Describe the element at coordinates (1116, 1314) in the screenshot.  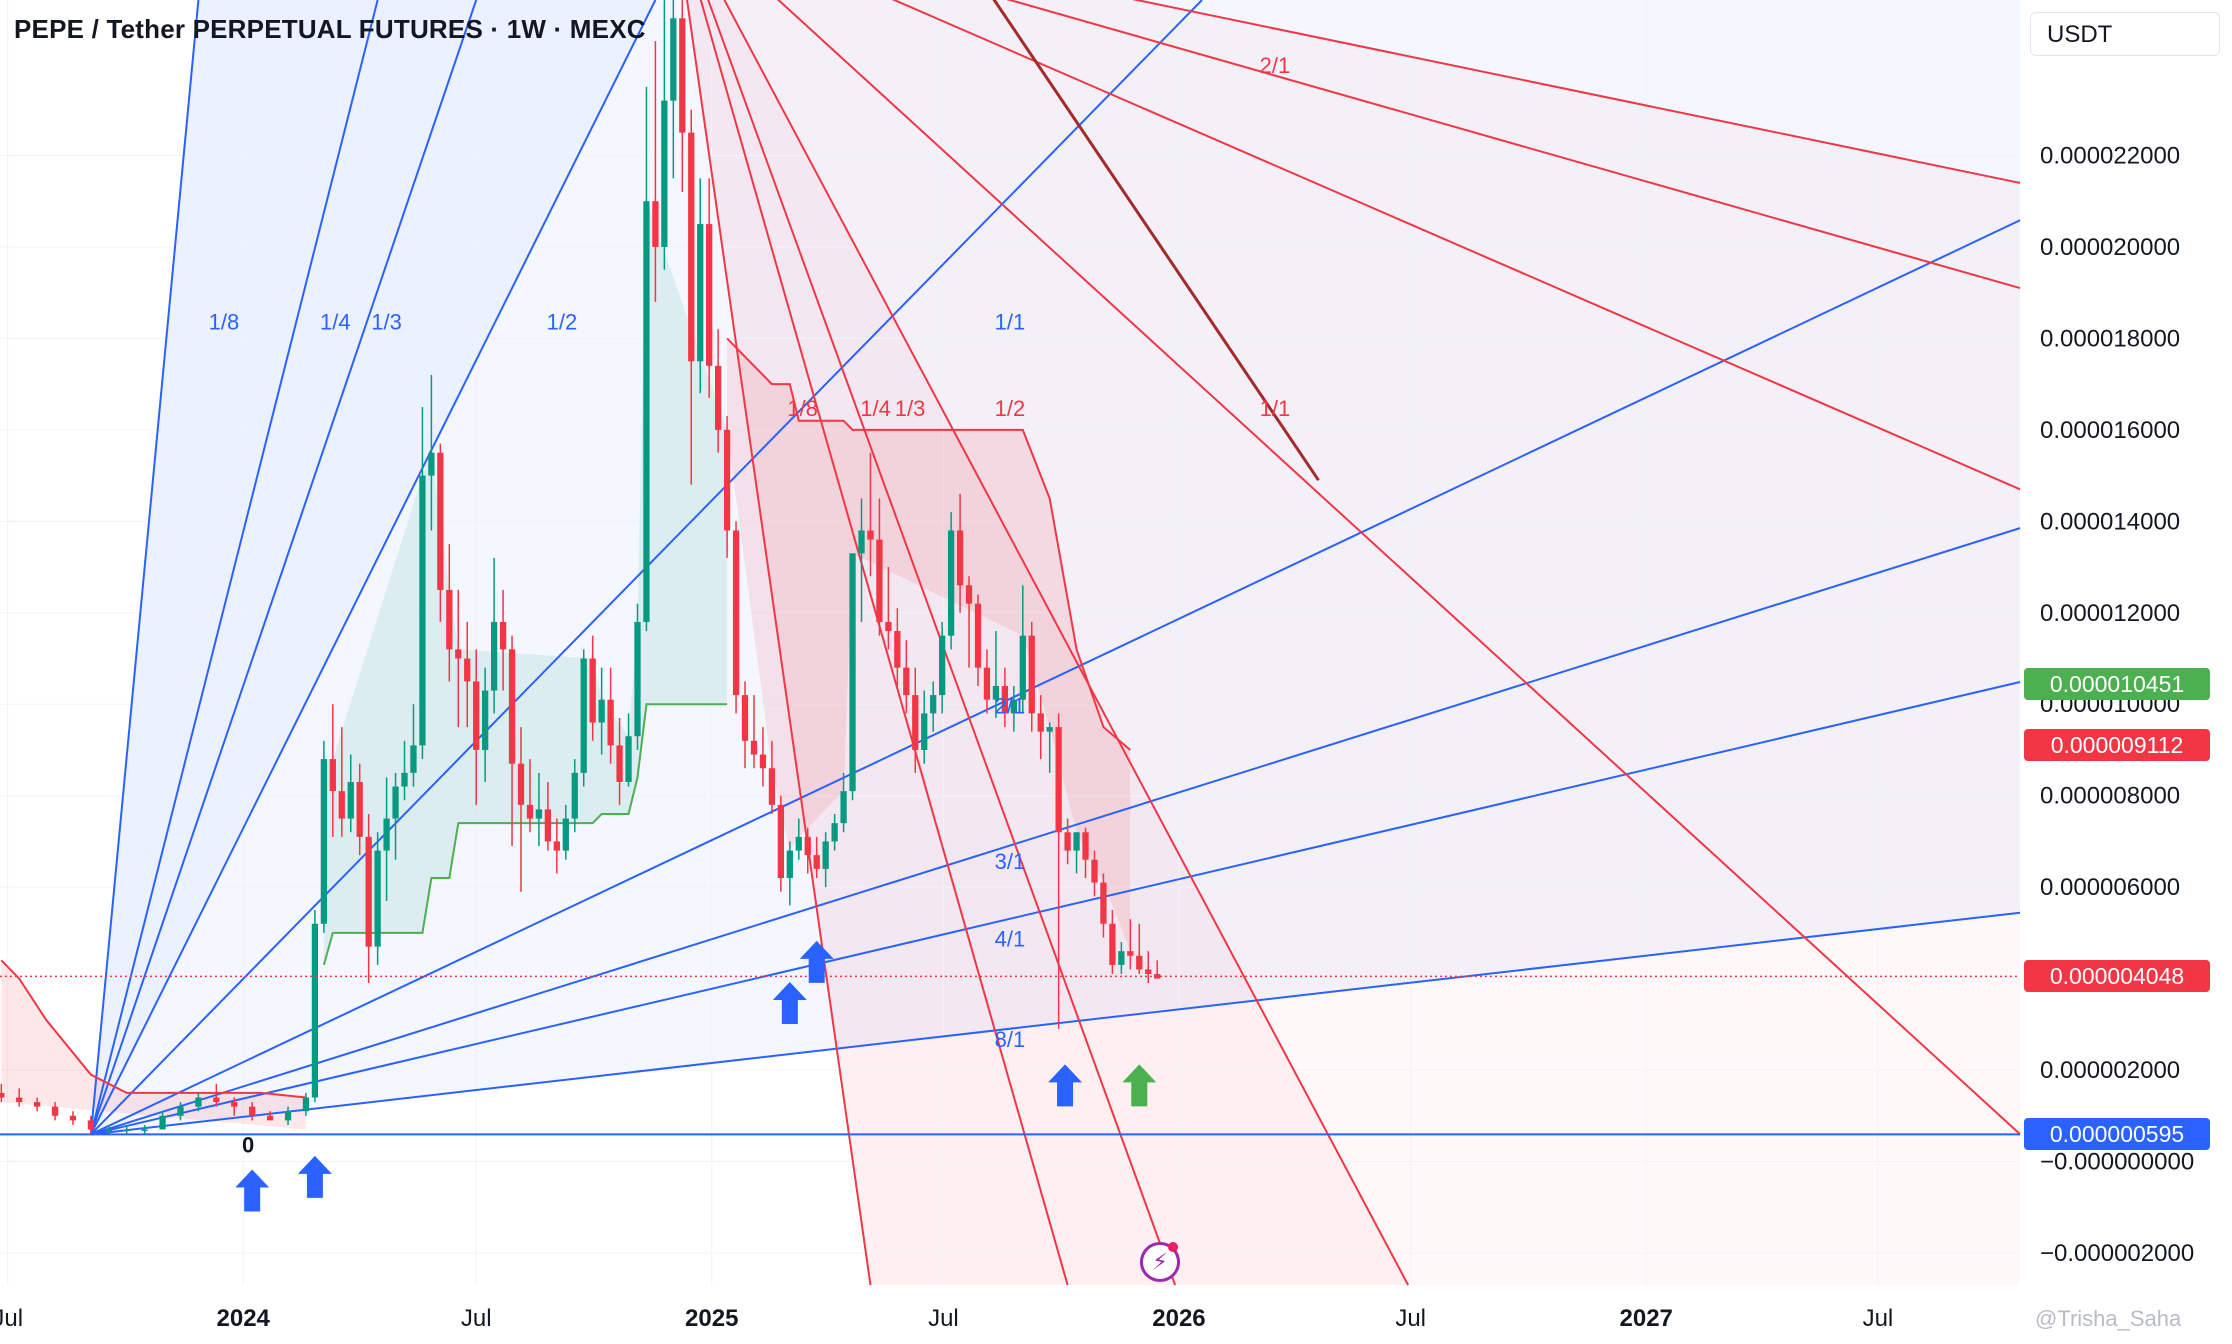
I see `time-axis-bg` at that location.